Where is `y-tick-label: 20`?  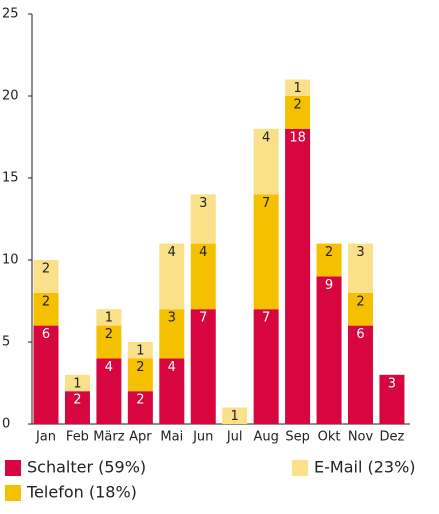 y-tick-label: 20 is located at coordinates (10, 96).